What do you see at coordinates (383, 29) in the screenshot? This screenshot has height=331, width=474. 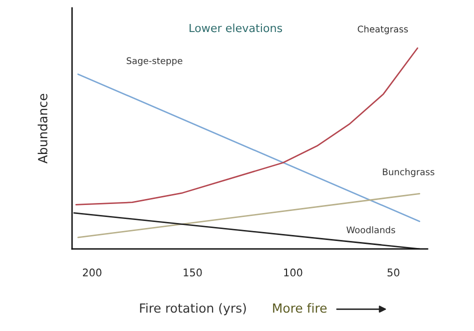 I see `series-label: Cheatgrass` at bounding box center [383, 29].